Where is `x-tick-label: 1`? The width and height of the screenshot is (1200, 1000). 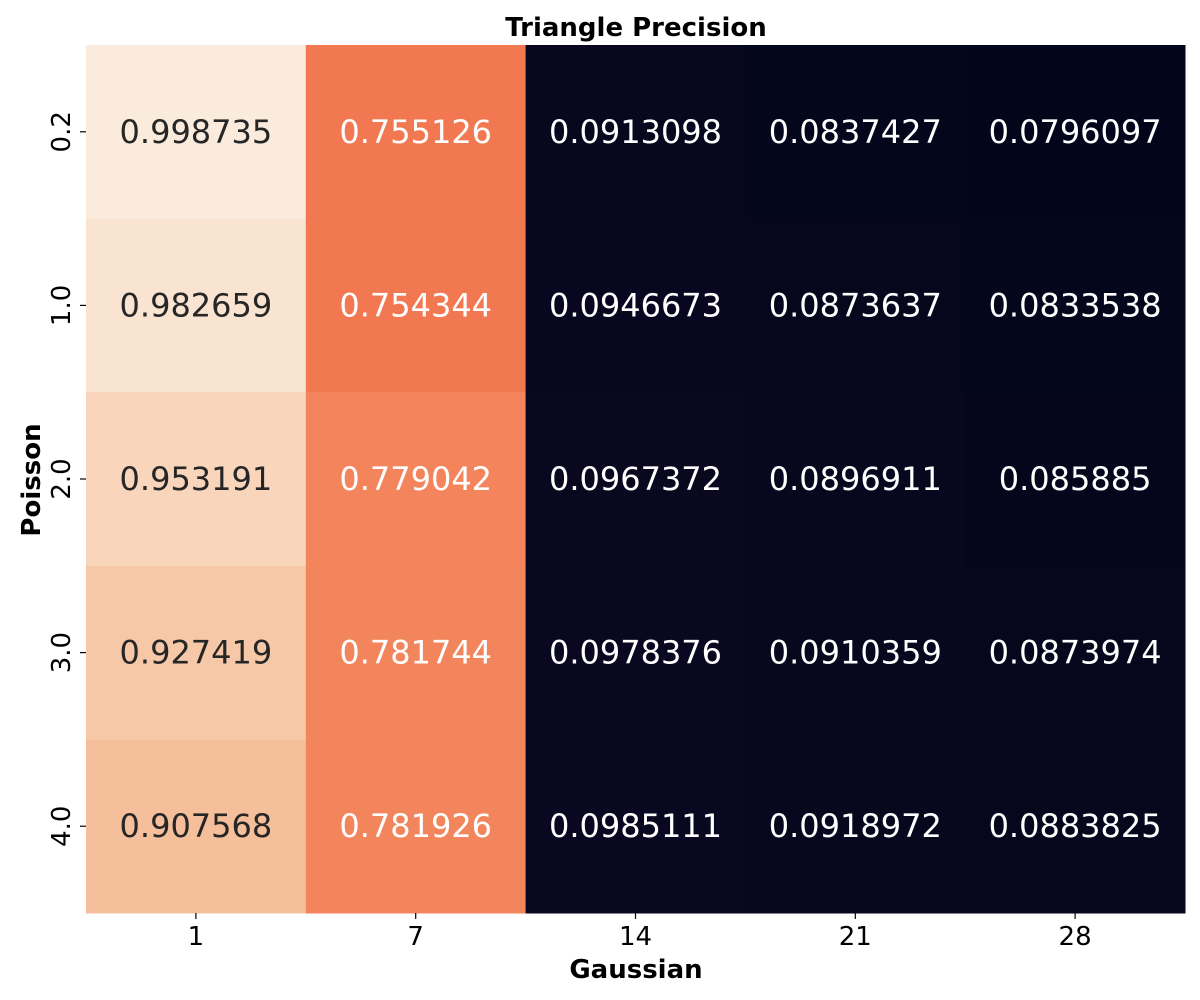 x-tick-label: 1 is located at coordinates (196, 937).